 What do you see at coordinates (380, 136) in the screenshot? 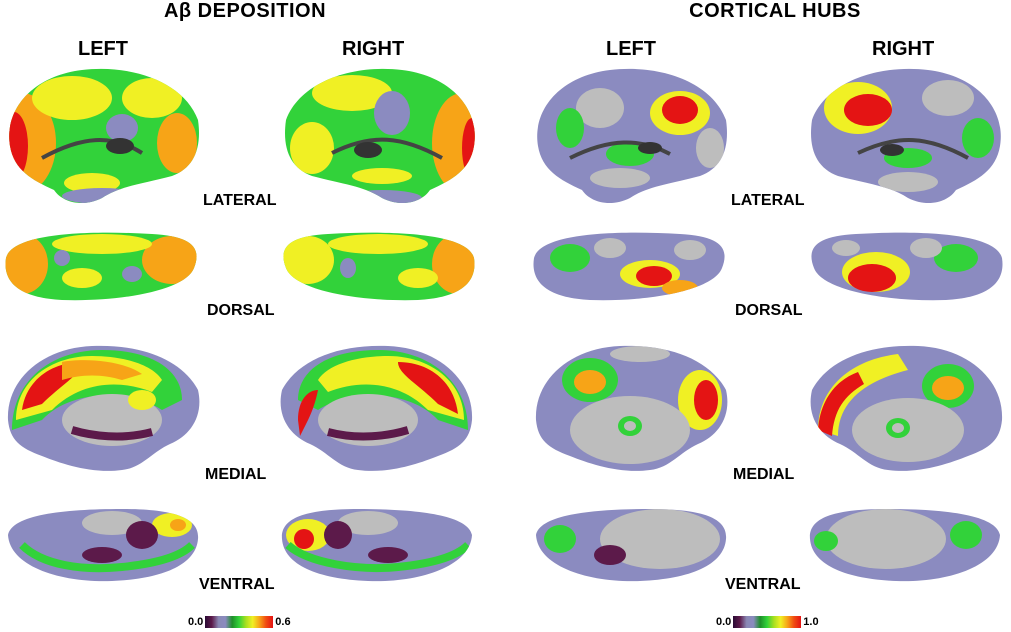
I see `ab-right-lateral-brain` at bounding box center [380, 136].